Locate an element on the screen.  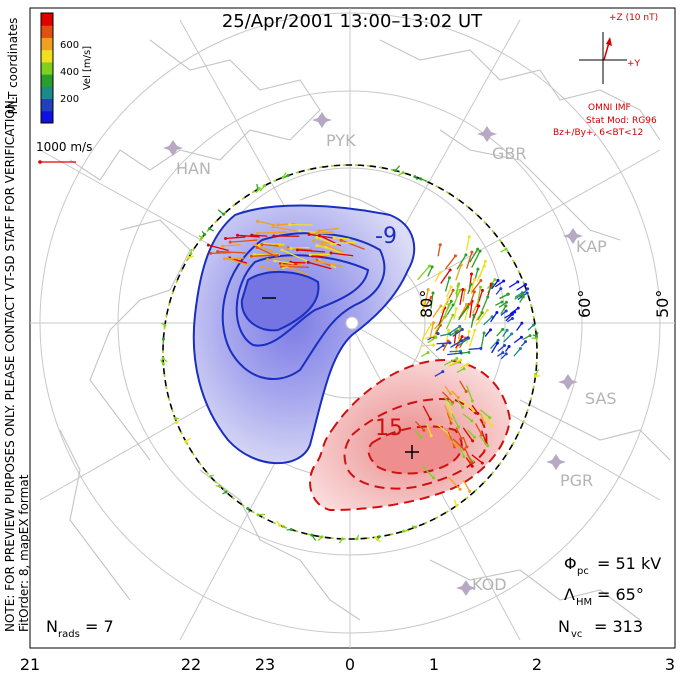
station-label-kod: KOD is located at coordinates (489, 584).